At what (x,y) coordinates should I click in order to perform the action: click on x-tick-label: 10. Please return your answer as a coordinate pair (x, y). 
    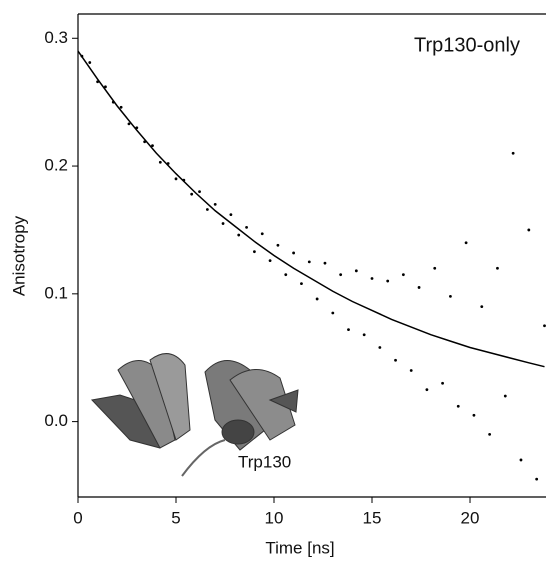
    Looking at the image, I should click on (274, 517).